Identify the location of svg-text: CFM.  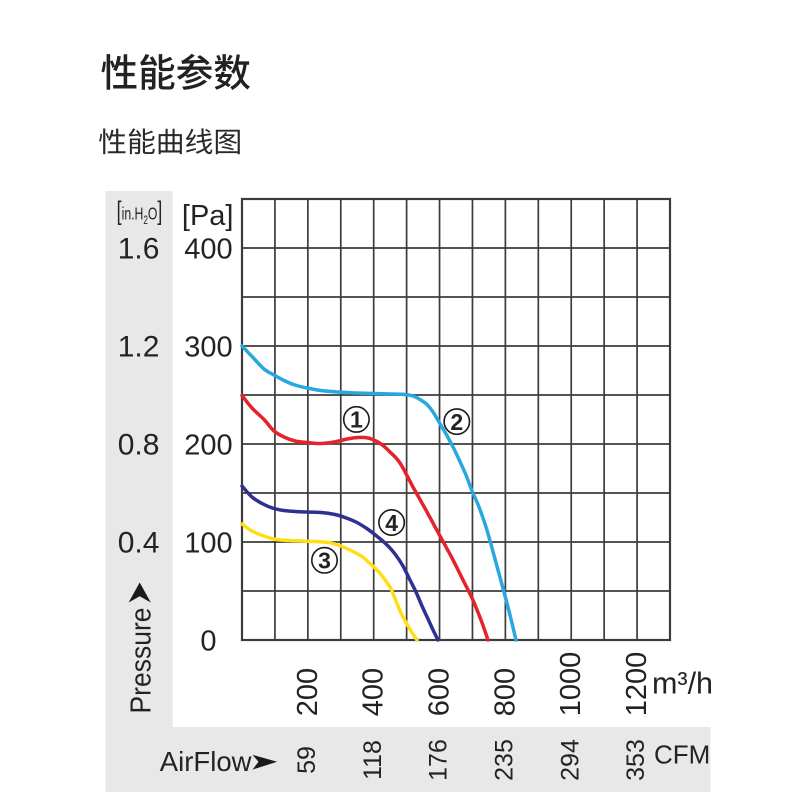
(682, 755).